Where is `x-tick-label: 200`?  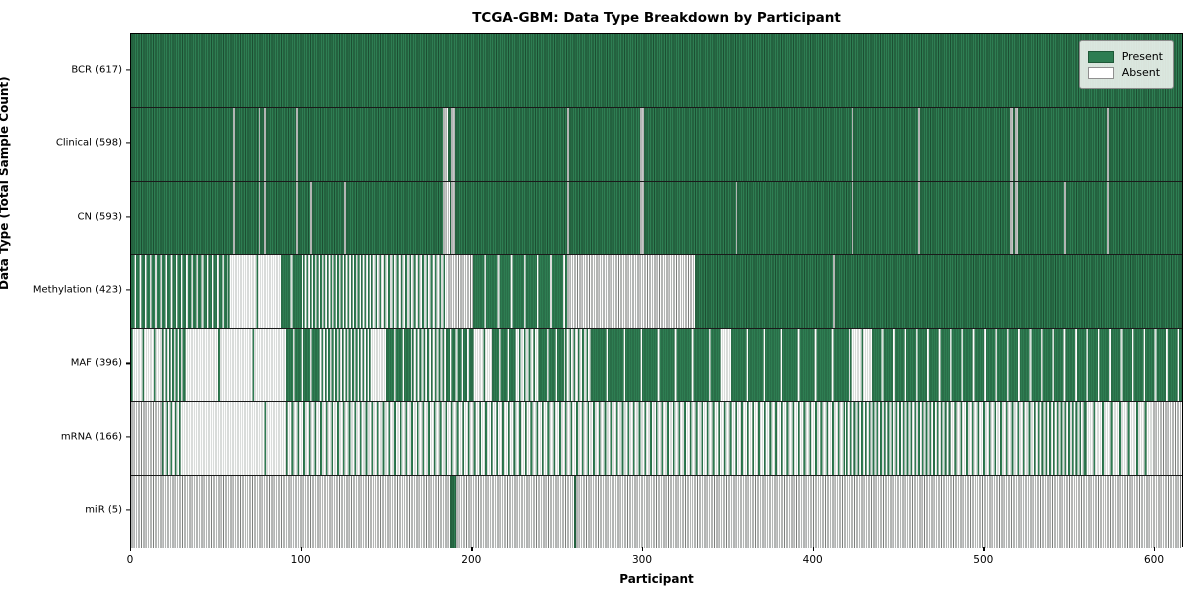
x-tick-label: 200 is located at coordinates (471, 560).